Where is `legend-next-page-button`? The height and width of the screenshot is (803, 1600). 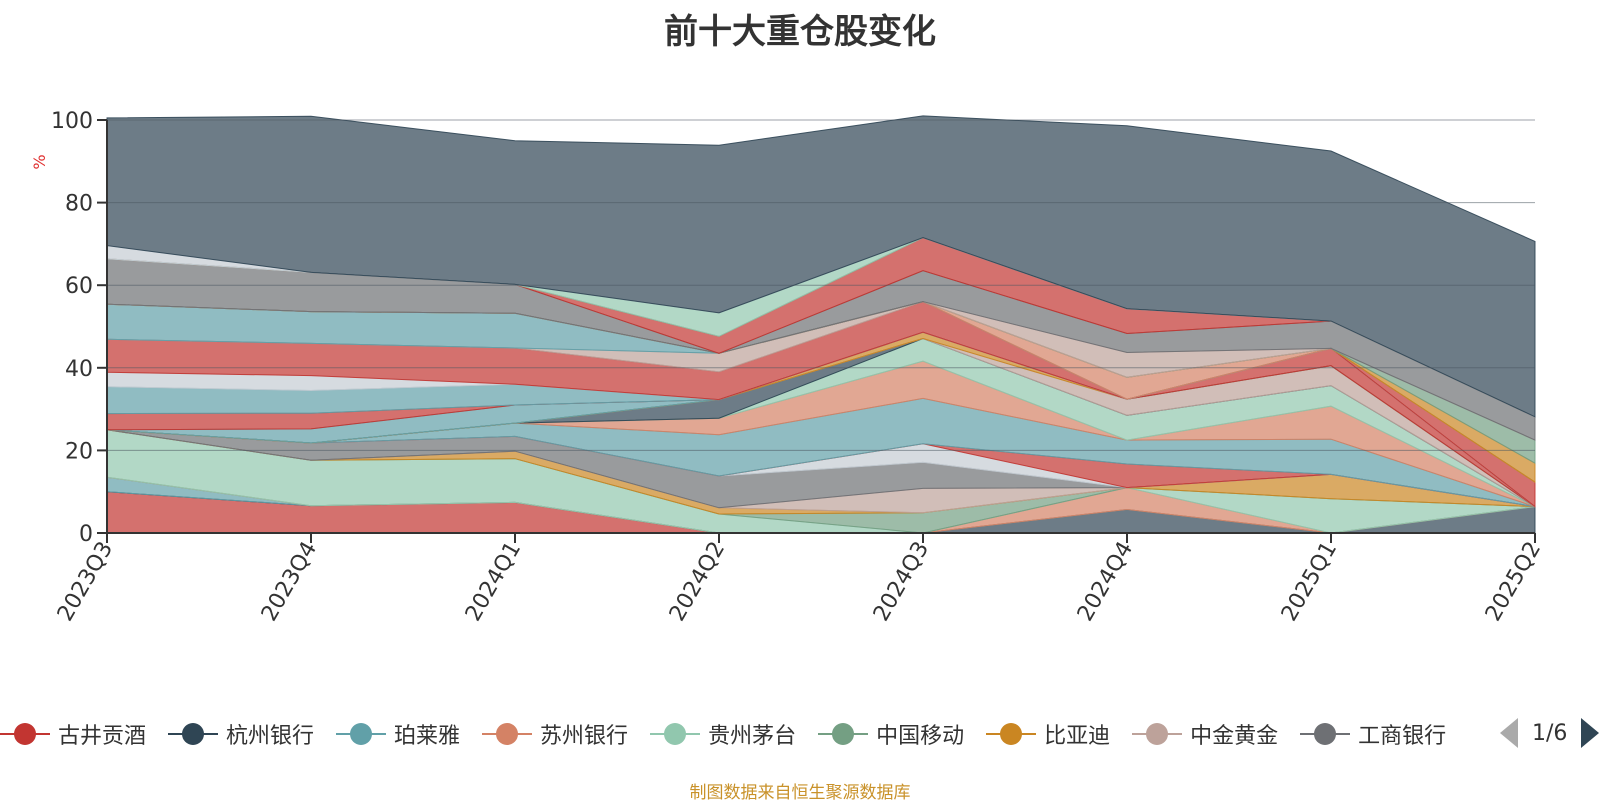 legend-next-page-button is located at coordinates (1590, 733).